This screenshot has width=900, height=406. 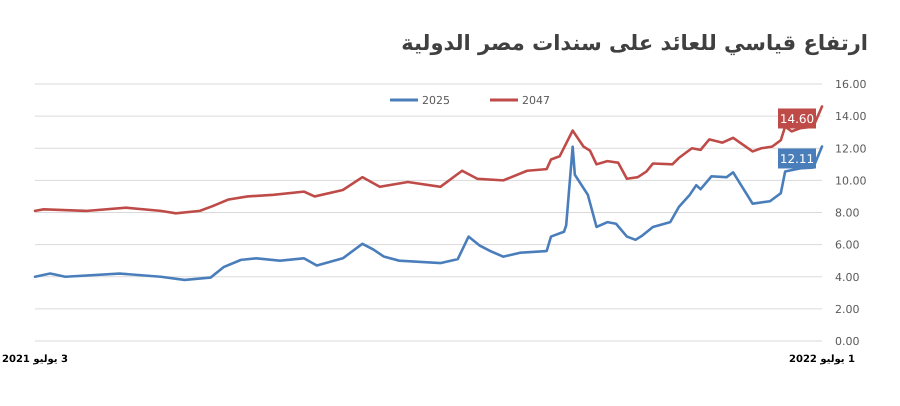 What do you see at coordinates (634, 43) in the screenshot?
I see `chart-title: ارتفاع قياسي للعائد على سندات مصر الدولية` at bounding box center [634, 43].